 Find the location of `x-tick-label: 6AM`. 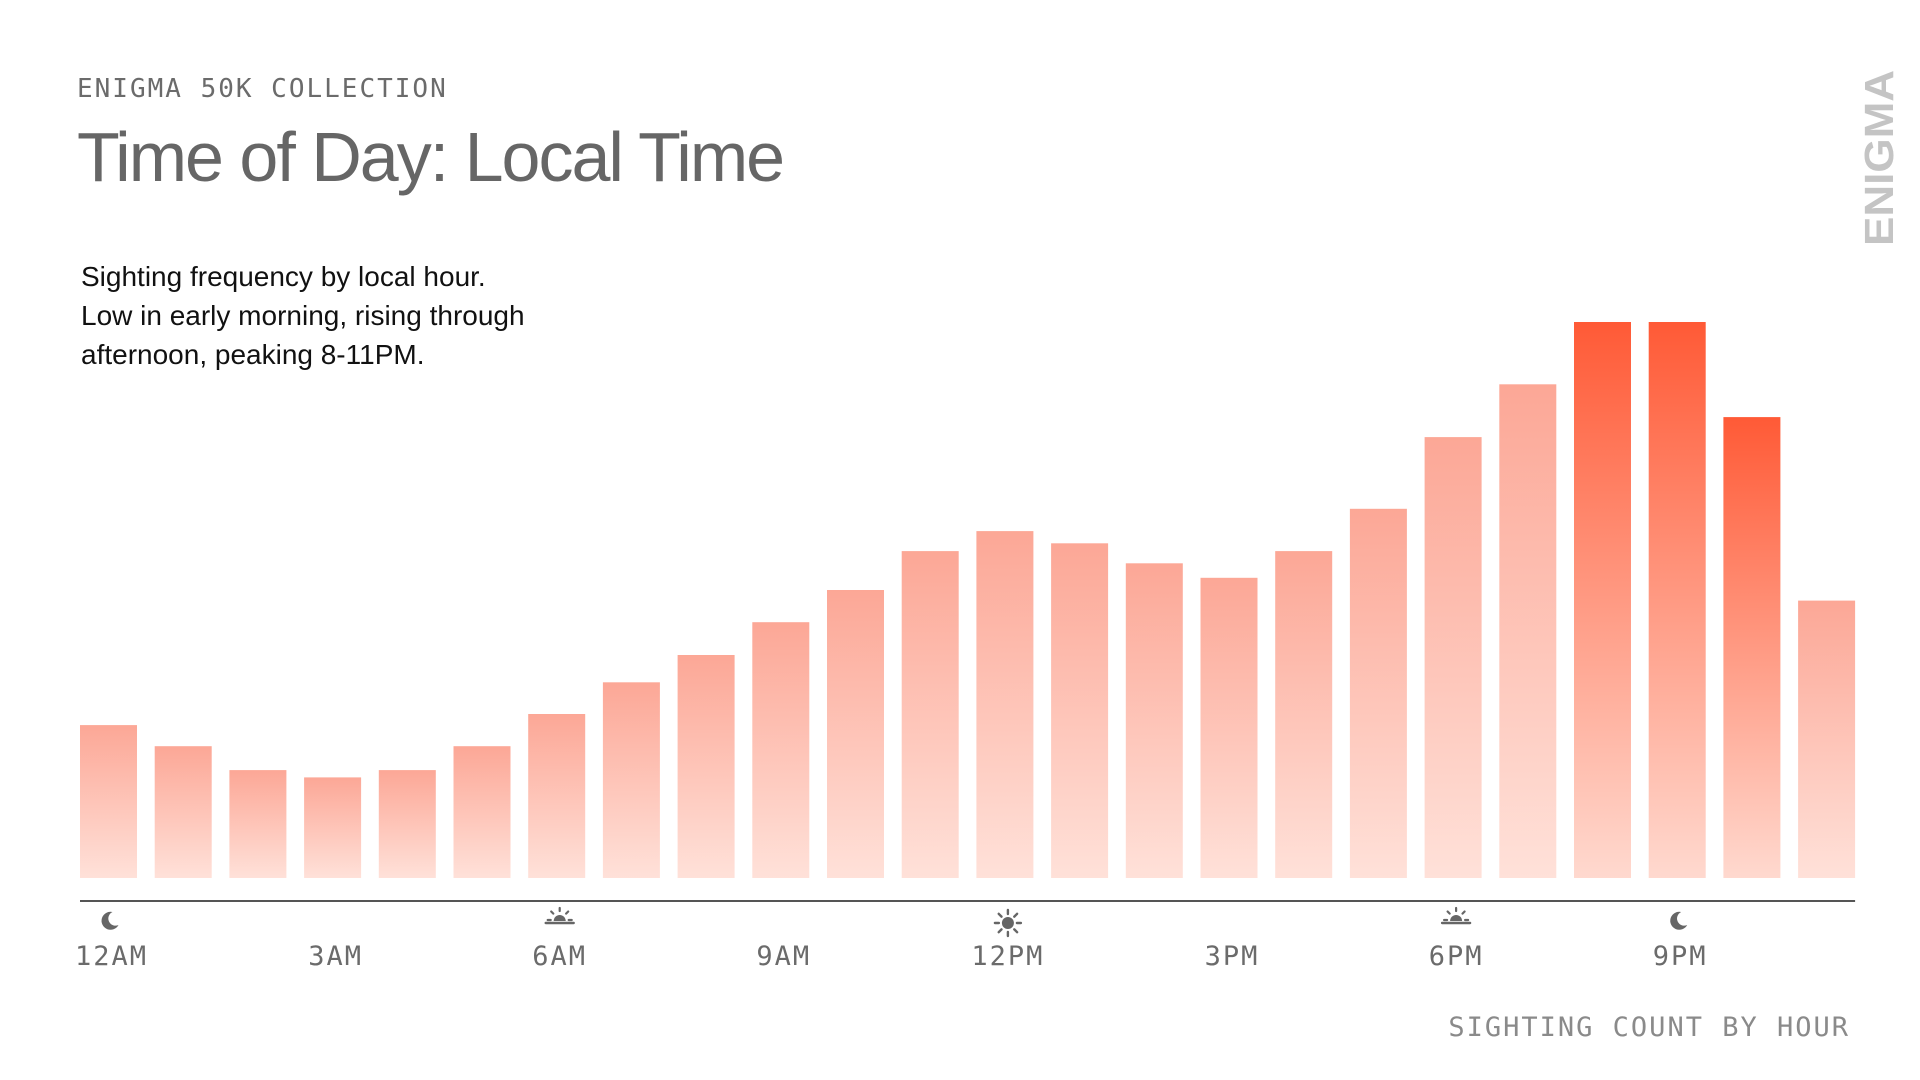

x-tick-label: 6AM is located at coordinates (559, 956).